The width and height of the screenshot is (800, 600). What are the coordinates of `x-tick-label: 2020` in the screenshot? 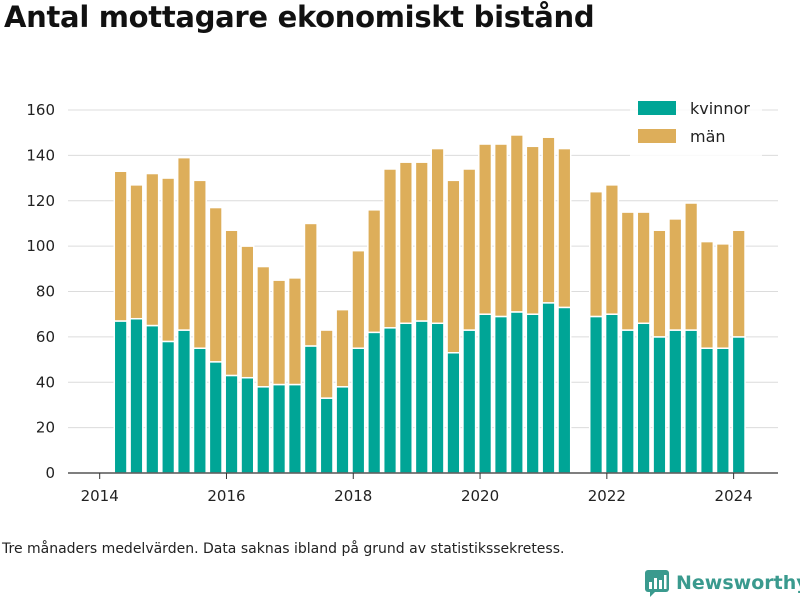 It's located at (480, 496).